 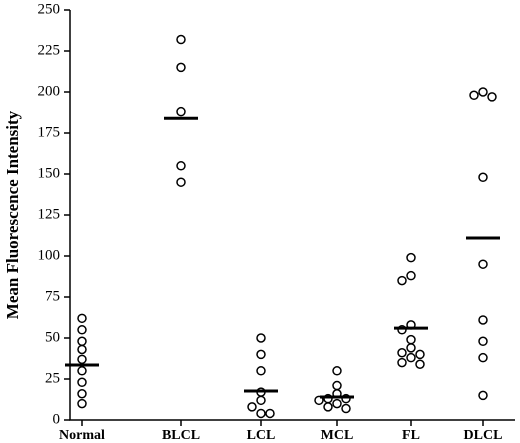 I want to click on y-tick-label: 75, so click(x=52, y=296).